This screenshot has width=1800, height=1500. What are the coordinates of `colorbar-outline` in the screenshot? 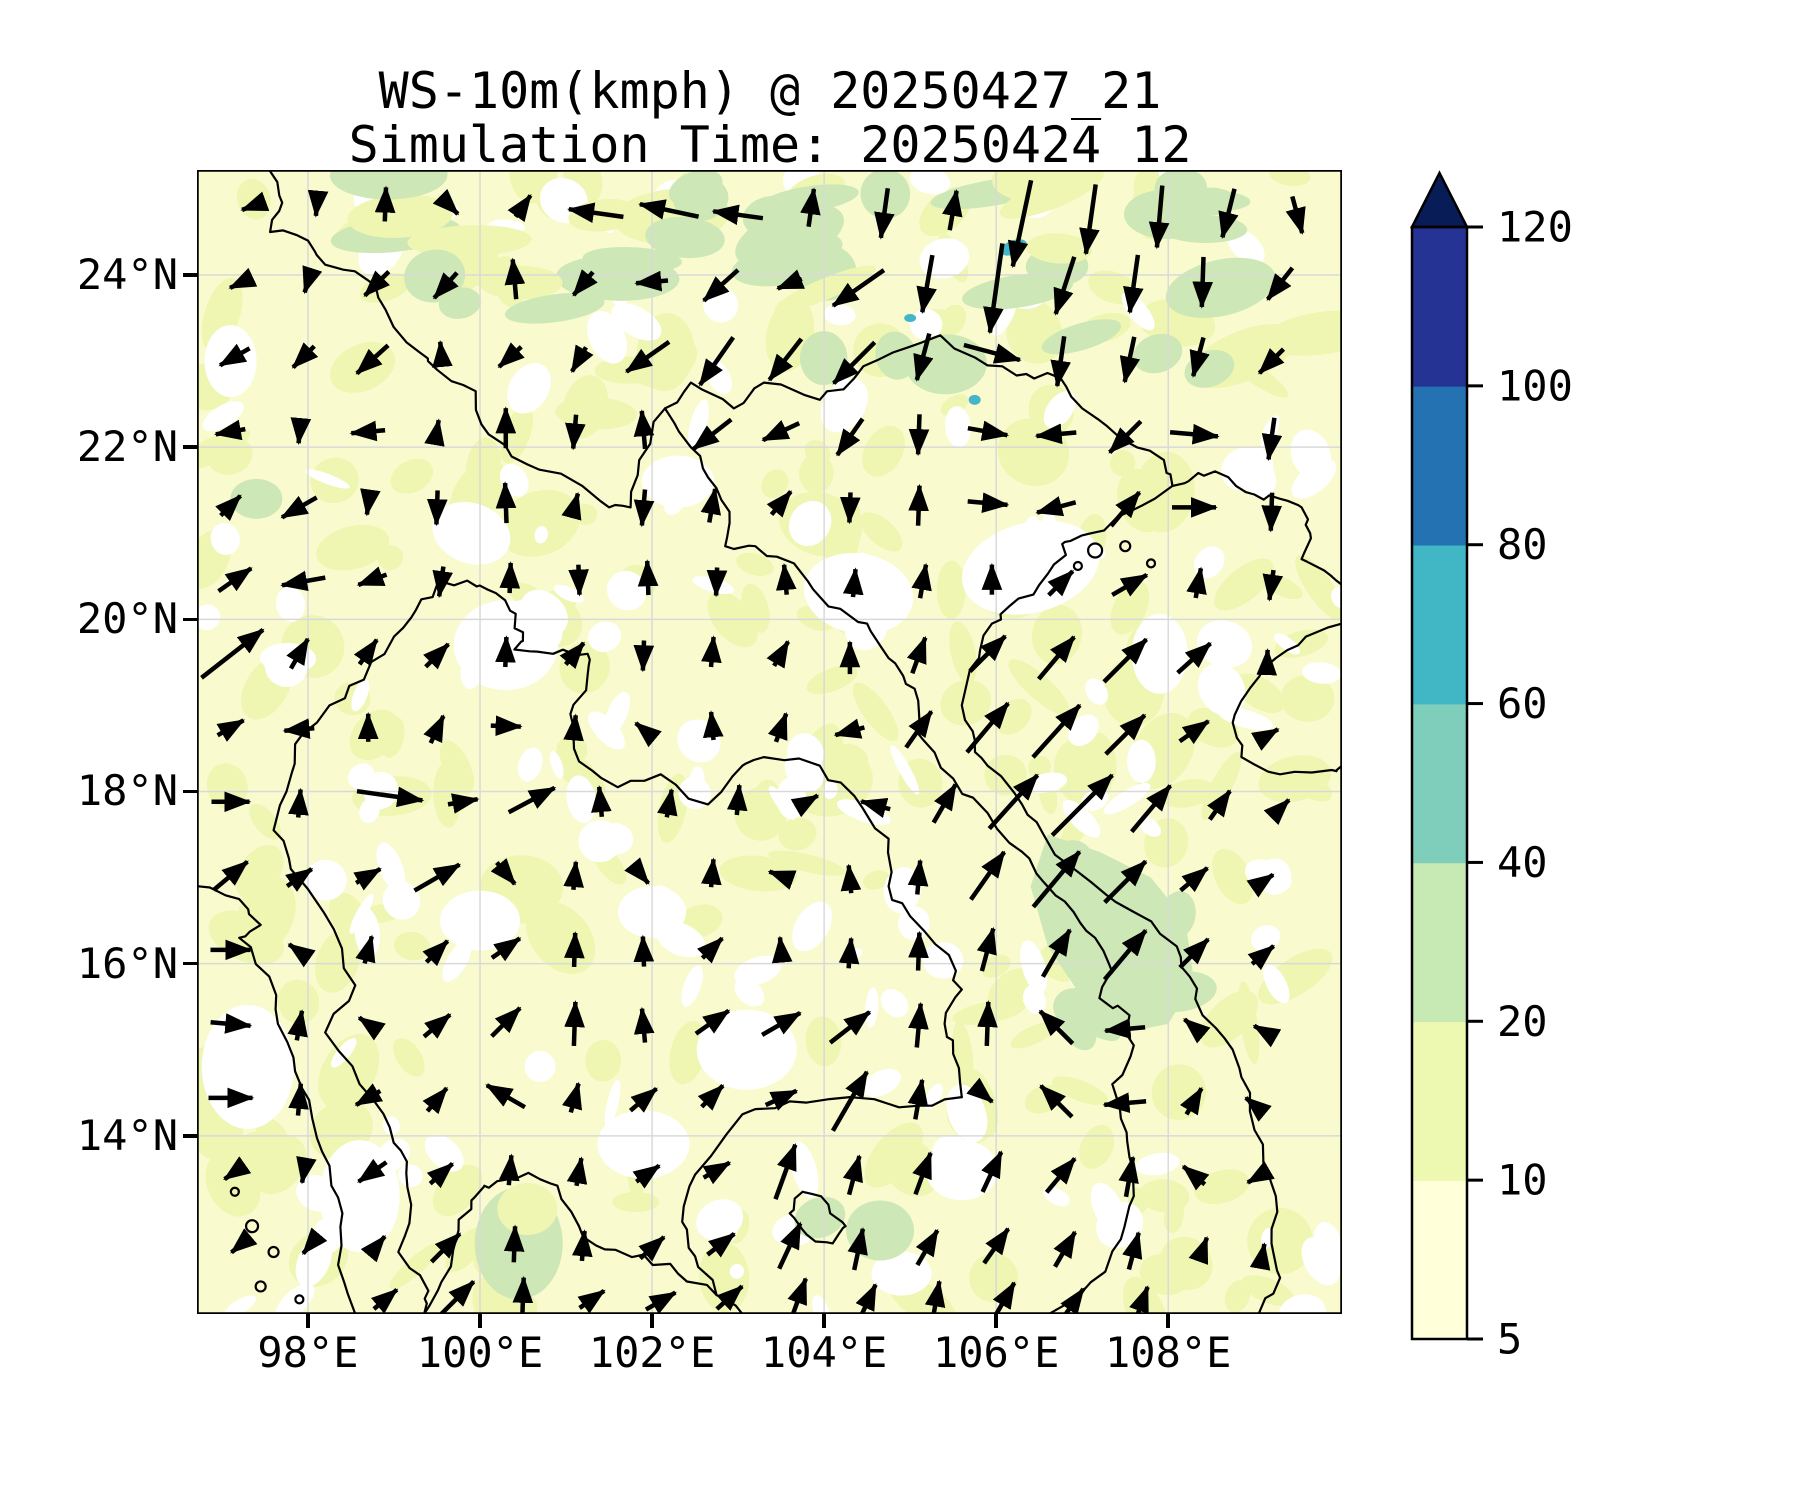 It's located at (1439, 783).